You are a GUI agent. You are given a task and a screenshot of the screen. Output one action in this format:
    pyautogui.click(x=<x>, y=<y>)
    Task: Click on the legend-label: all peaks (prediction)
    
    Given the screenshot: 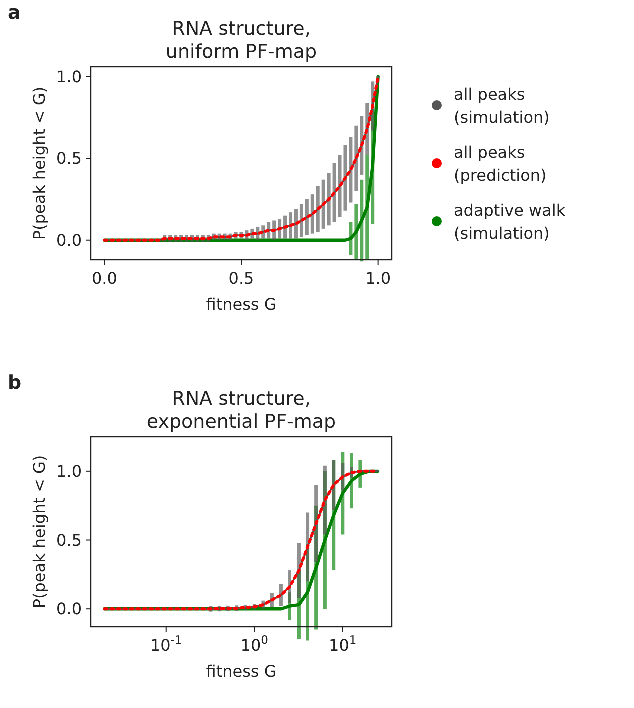 What is the action you would take?
    pyautogui.click(x=500, y=164)
    